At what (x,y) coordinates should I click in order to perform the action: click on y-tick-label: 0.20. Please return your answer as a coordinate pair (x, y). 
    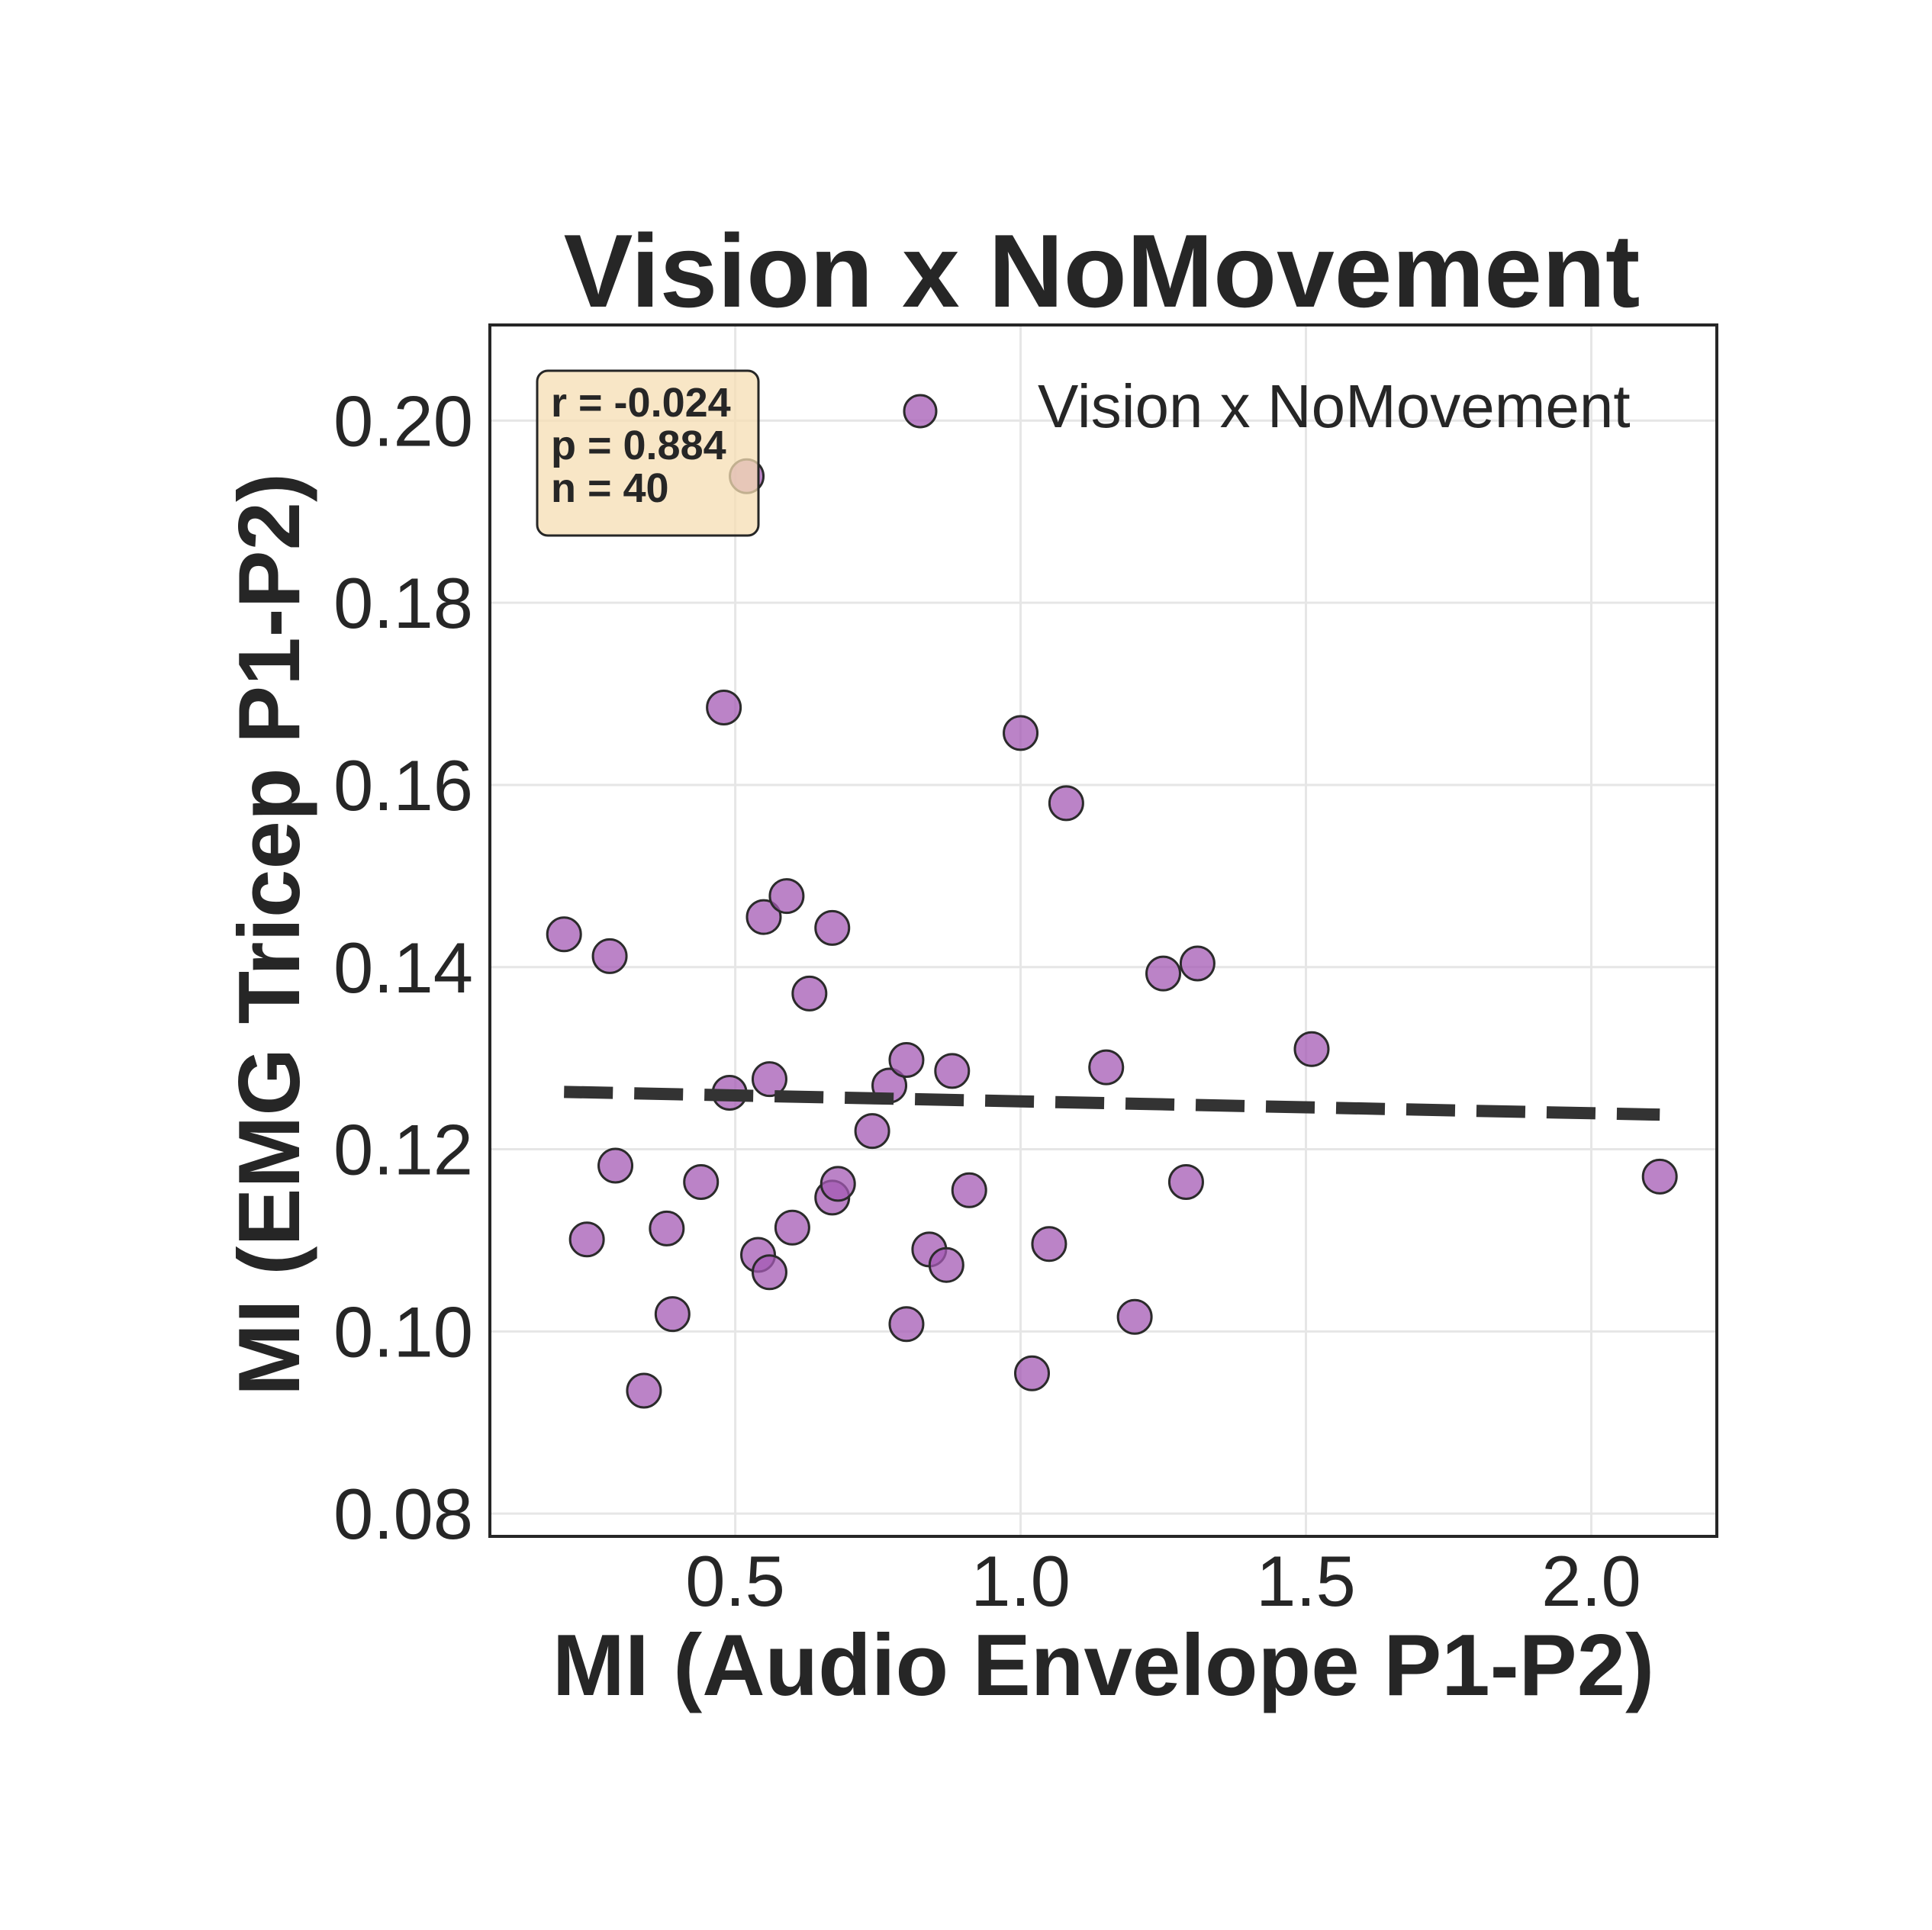
    Looking at the image, I should click on (403, 421).